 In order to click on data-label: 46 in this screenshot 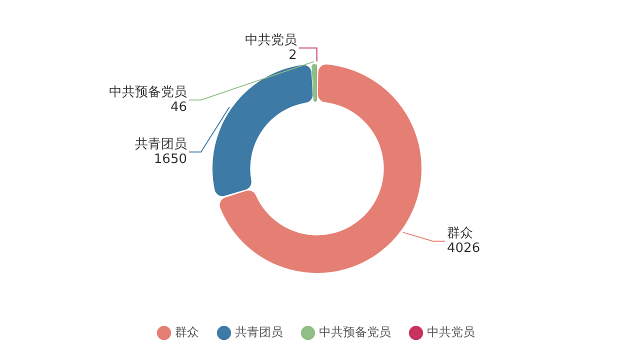, I will do `click(178, 107)`.